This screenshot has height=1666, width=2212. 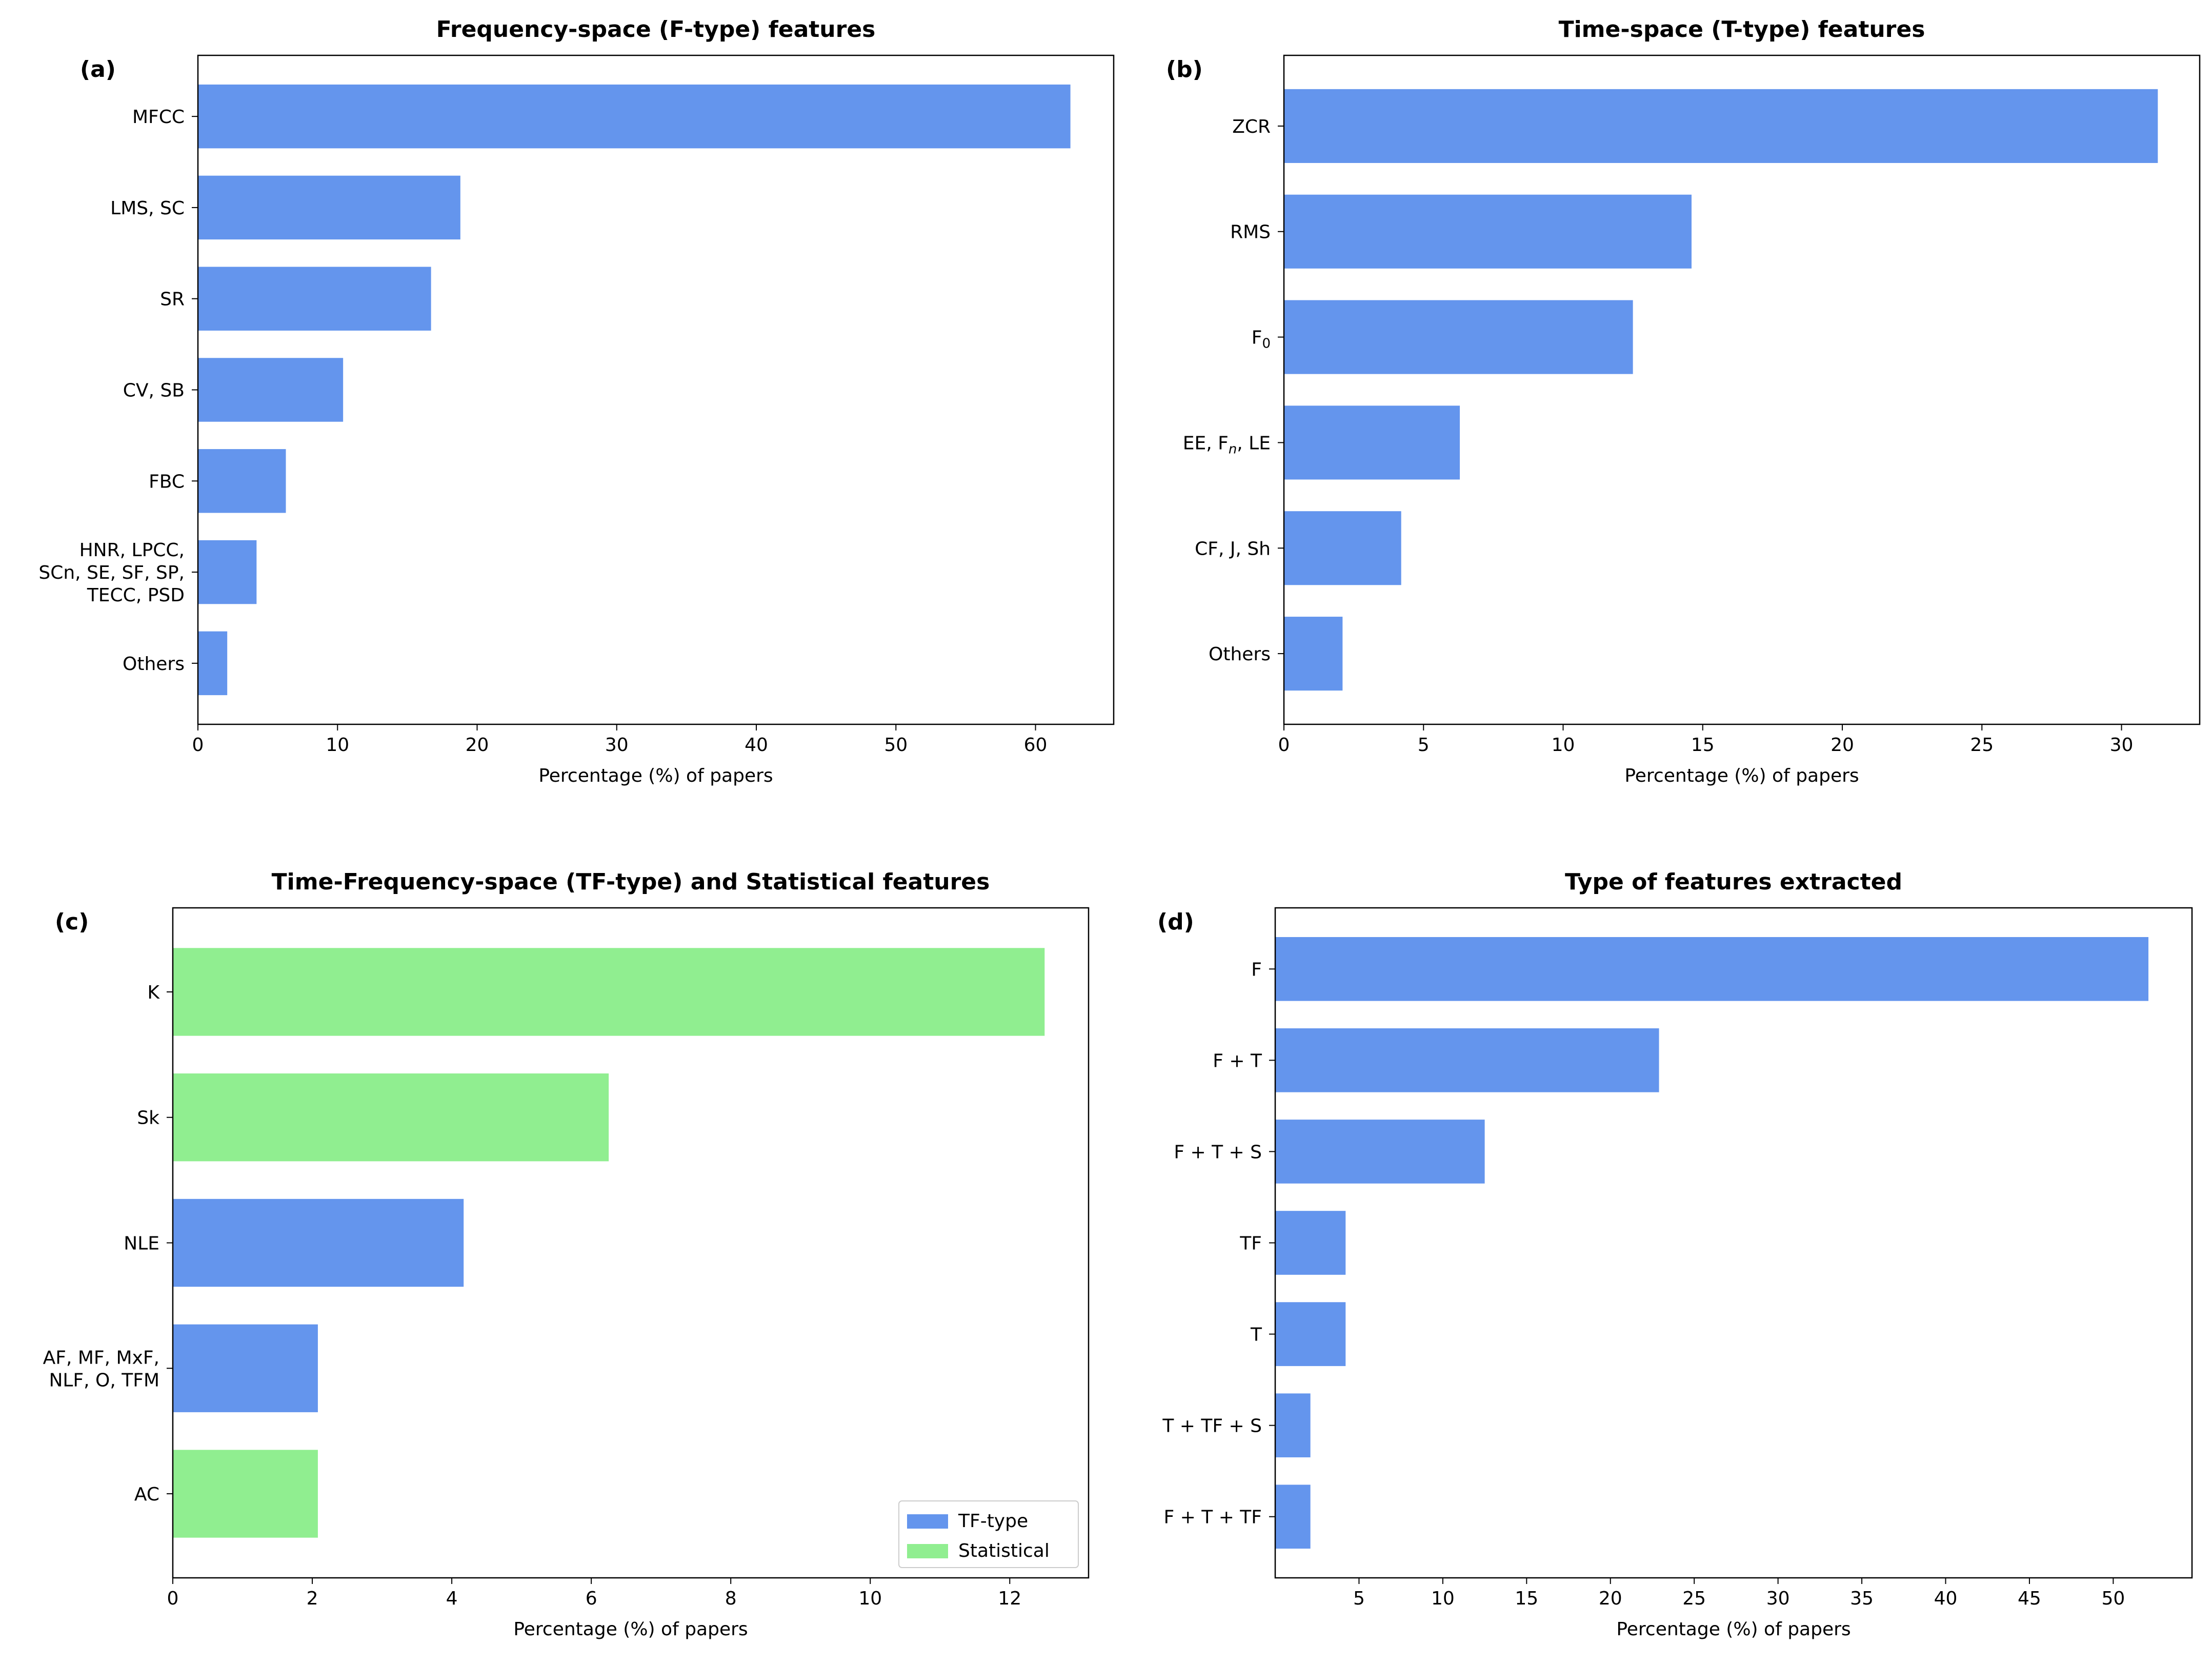 I want to click on x-tick-label: 35, so click(x=1862, y=1598).